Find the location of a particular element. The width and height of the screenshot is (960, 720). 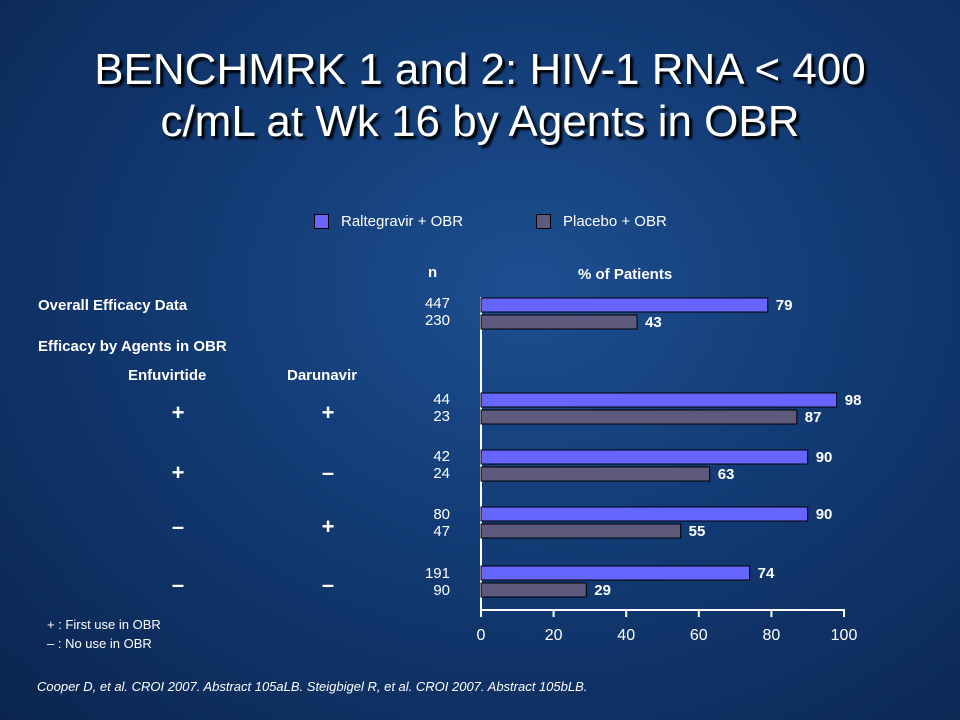

x-tick-label: 60 is located at coordinates (699, 635).